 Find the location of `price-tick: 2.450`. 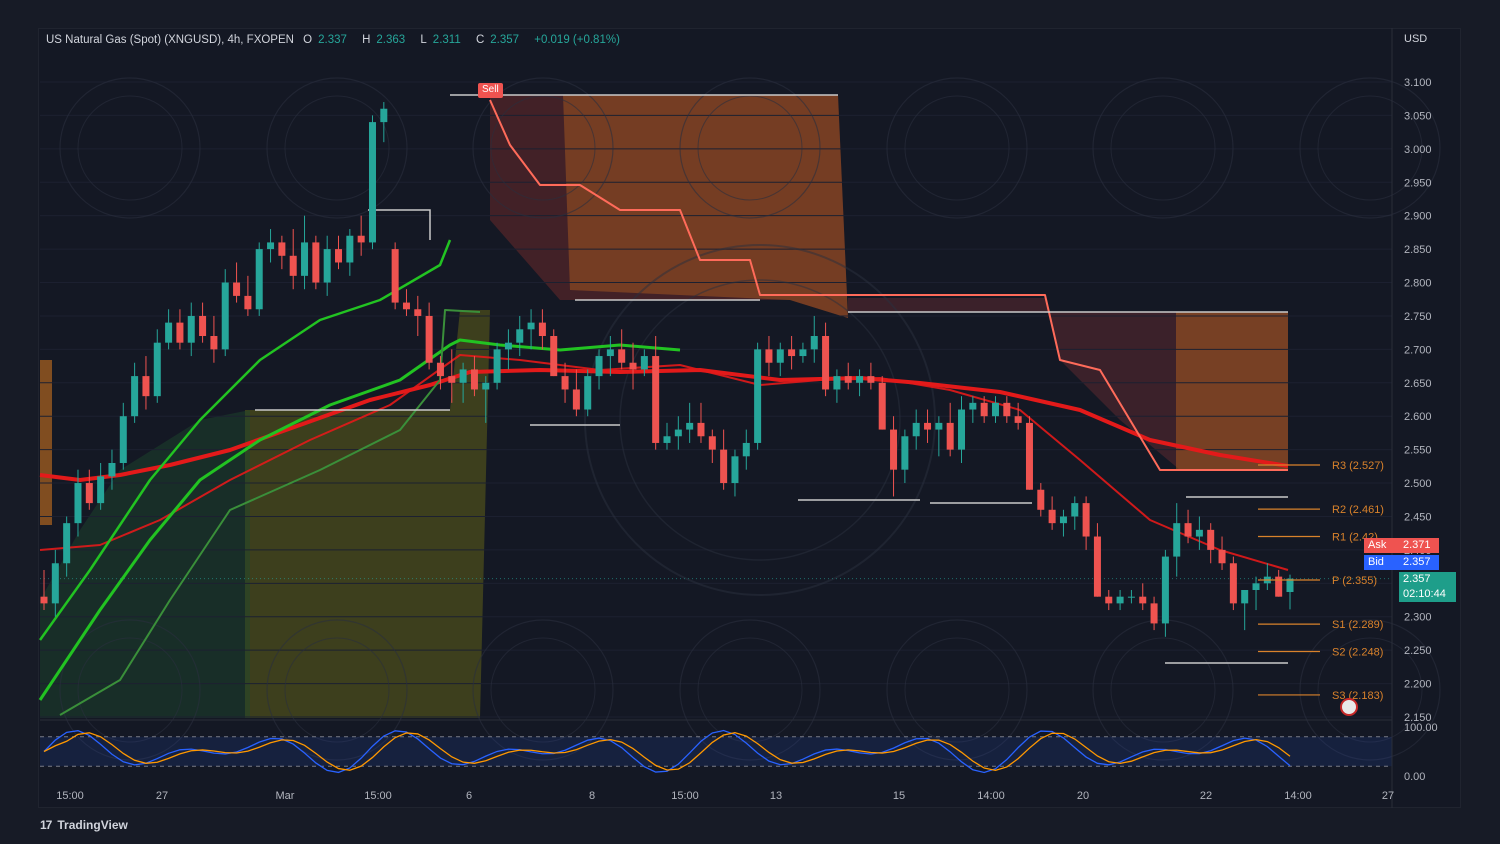

price-tick: 2.450 is located at coordinates (1418, 517).